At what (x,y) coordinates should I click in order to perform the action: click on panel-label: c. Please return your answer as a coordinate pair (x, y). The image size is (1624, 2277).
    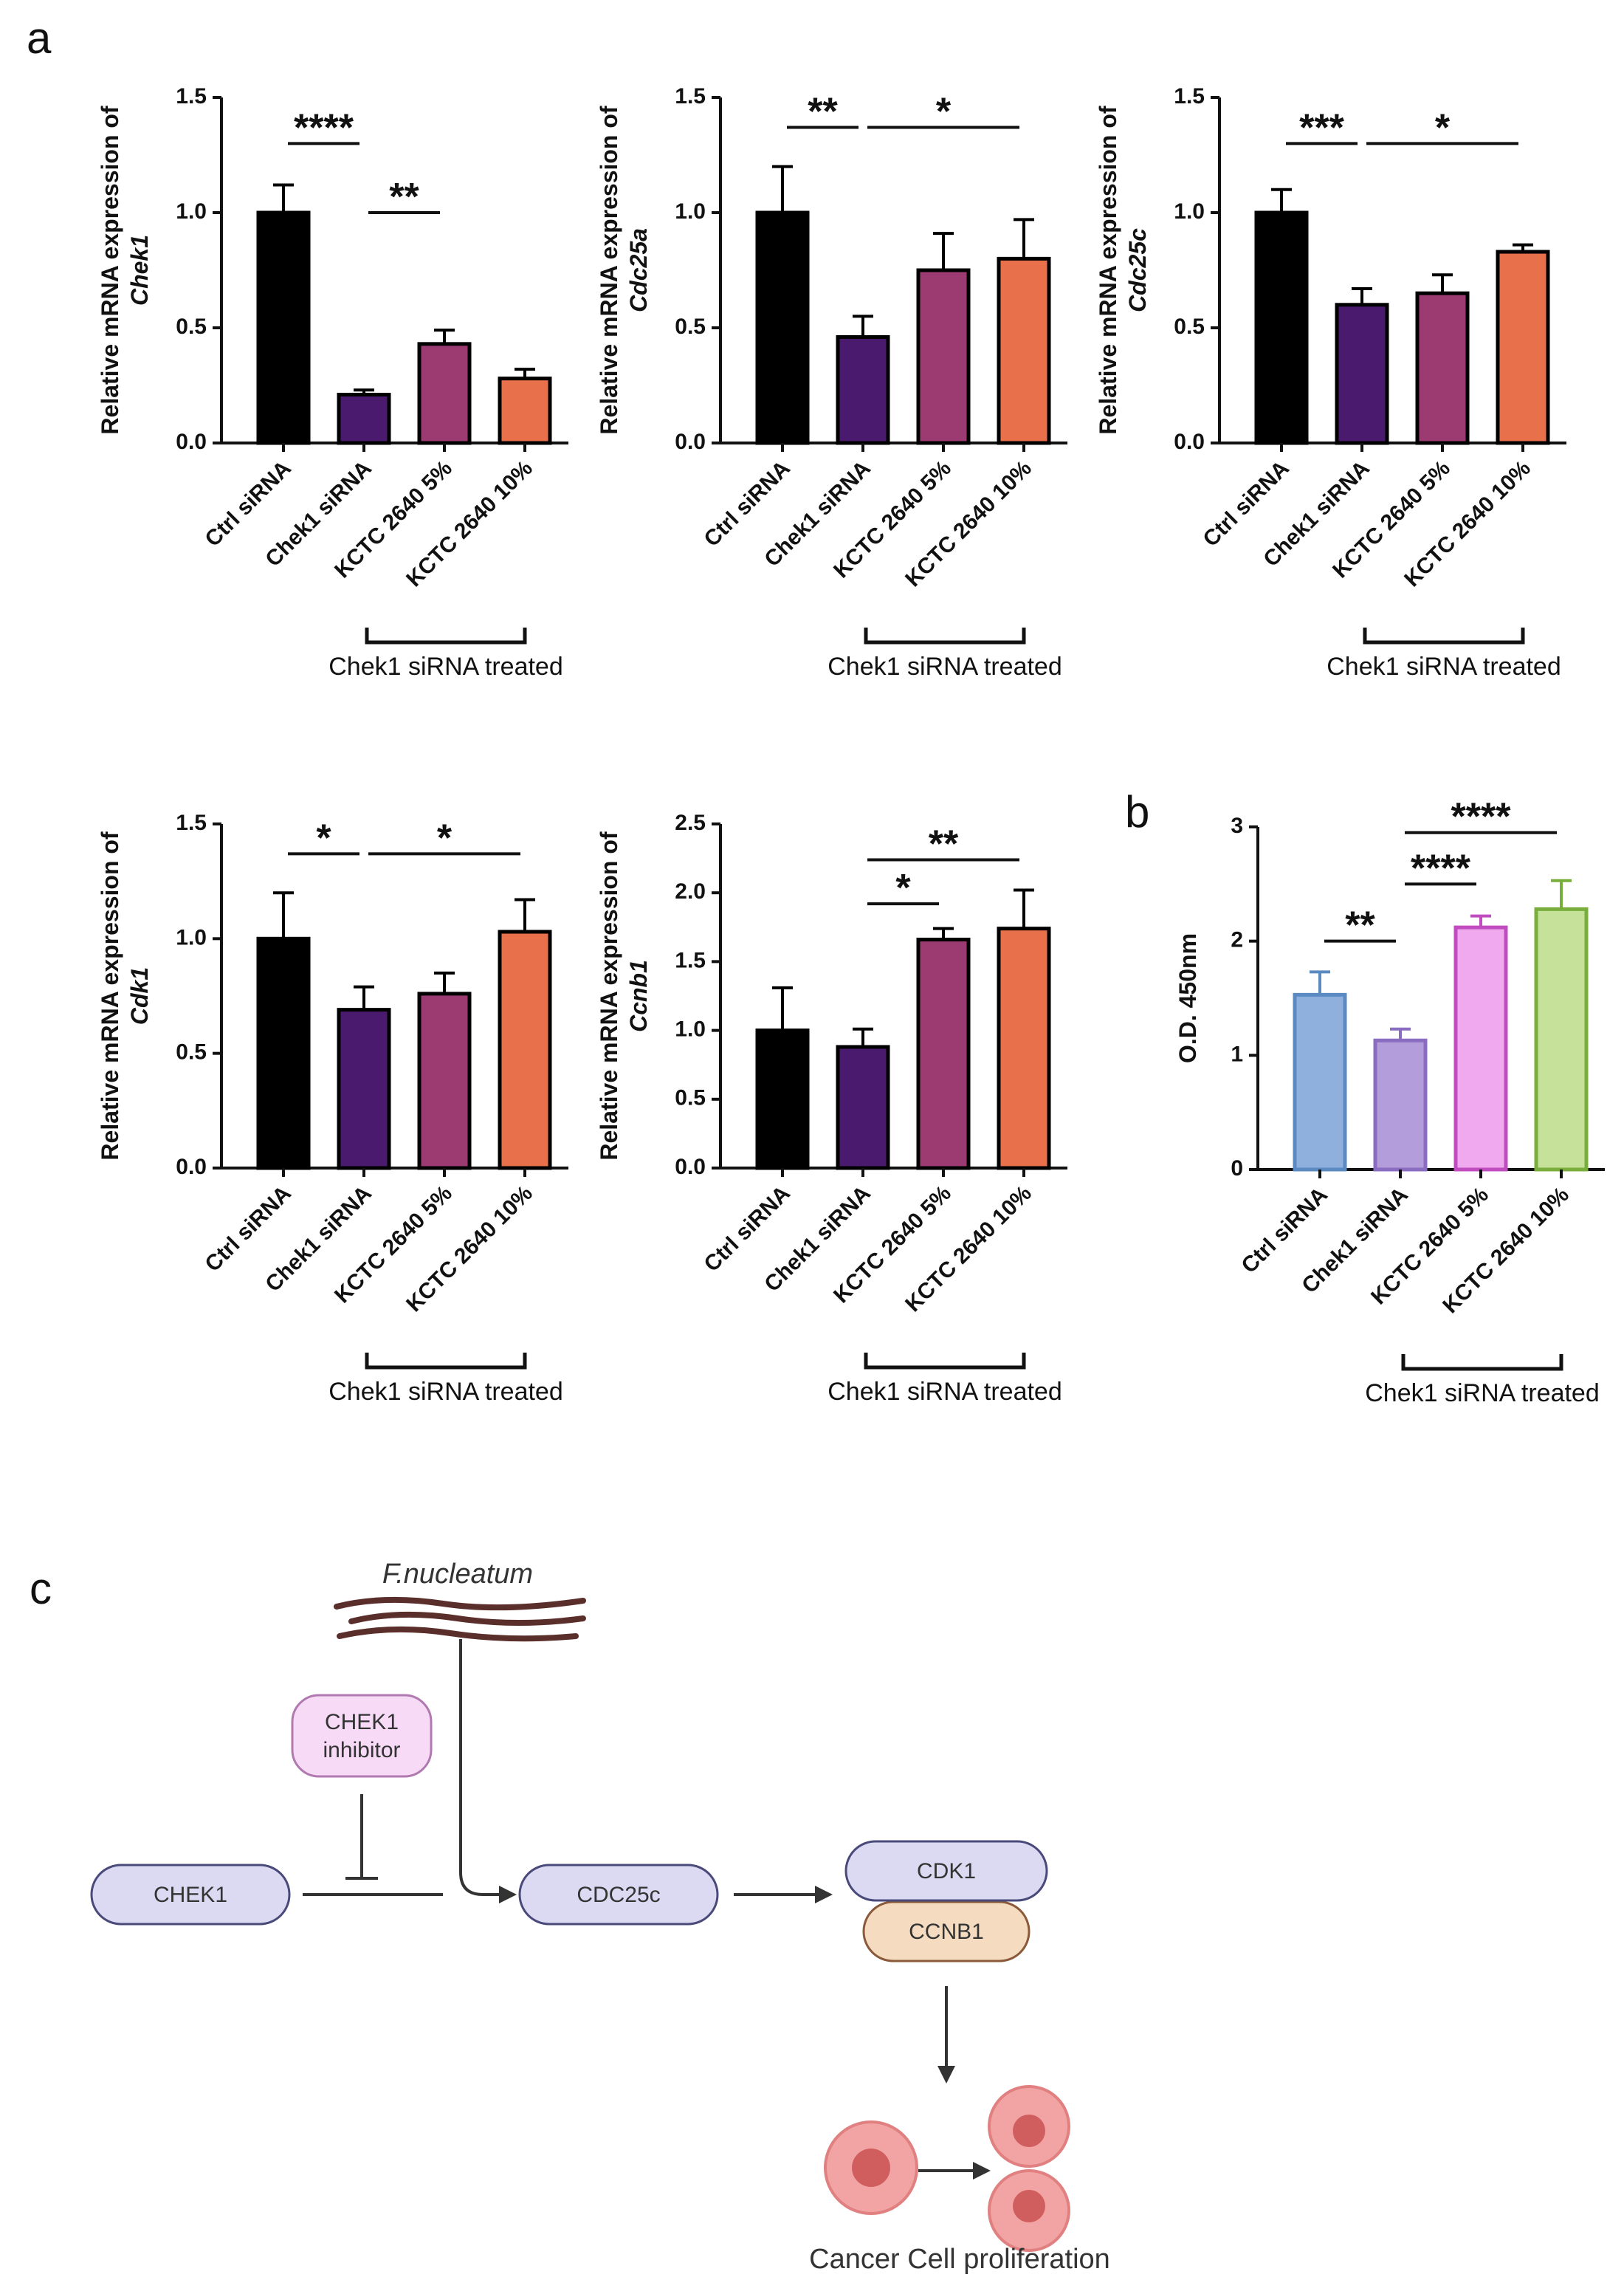
    Looking at the image, I should click on (41, 1589).